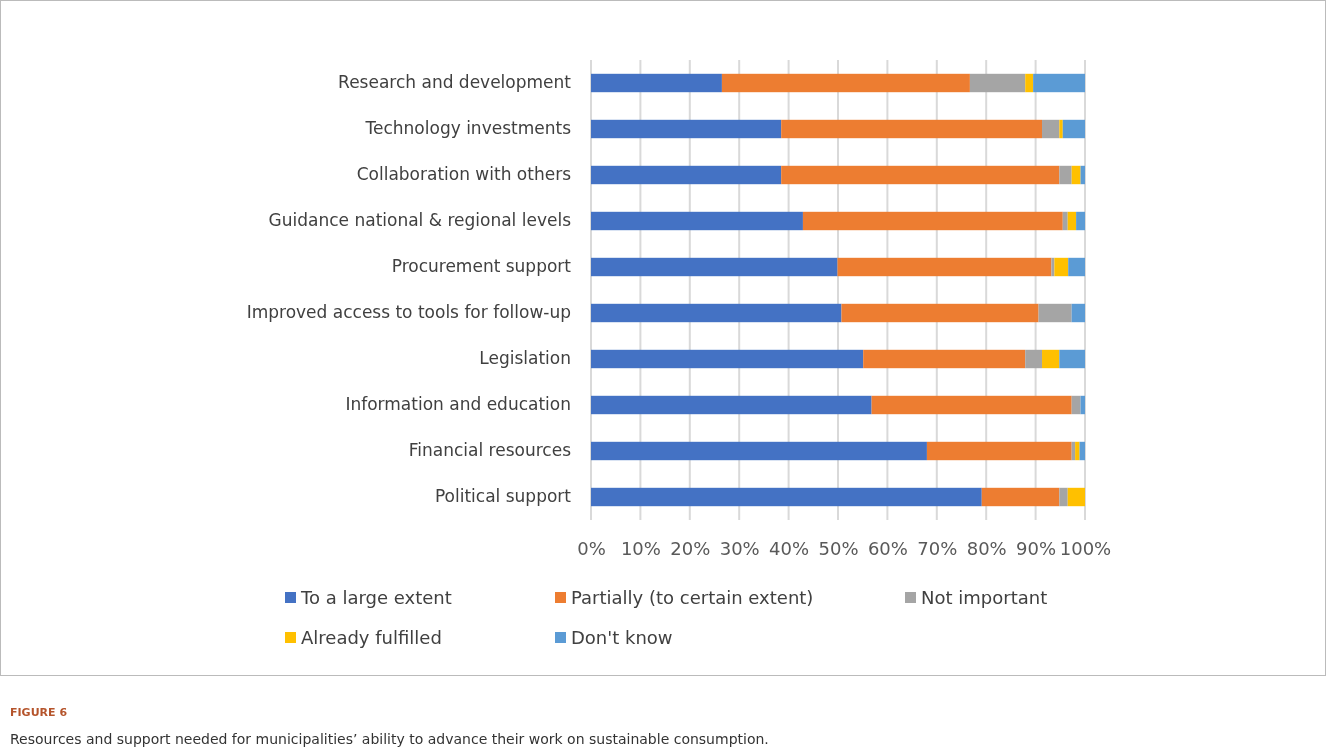 The width and height of the screenshot is (1326, 753). I want to click on x-tick-label: 10%, so click(640, 548).